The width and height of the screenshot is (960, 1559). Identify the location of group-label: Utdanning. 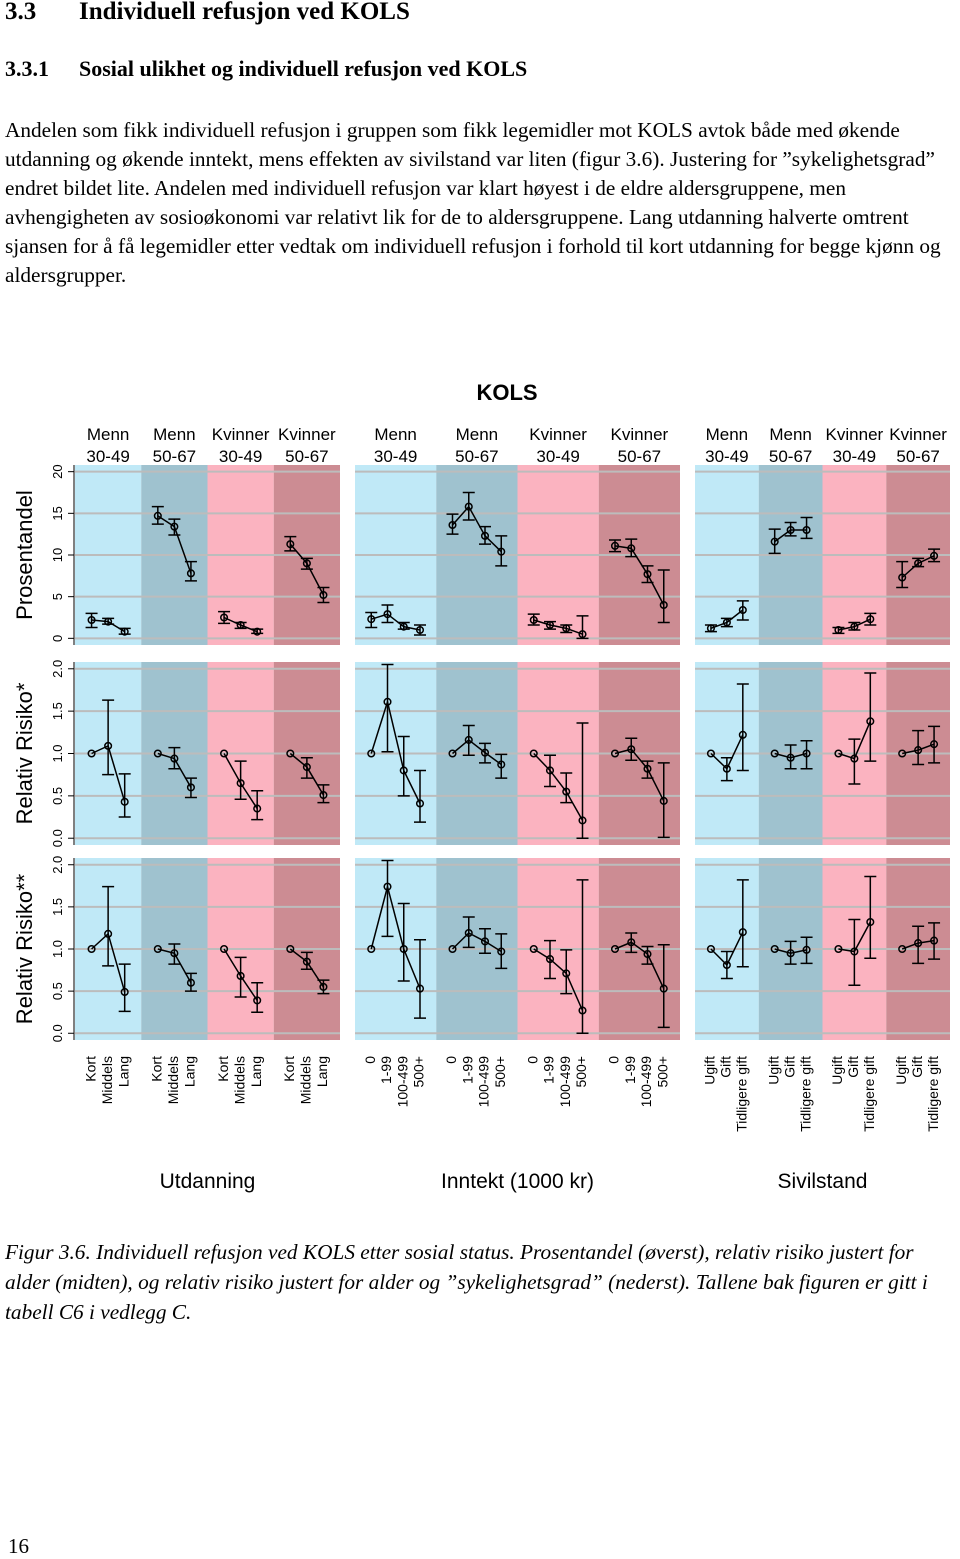
(208, 1181).